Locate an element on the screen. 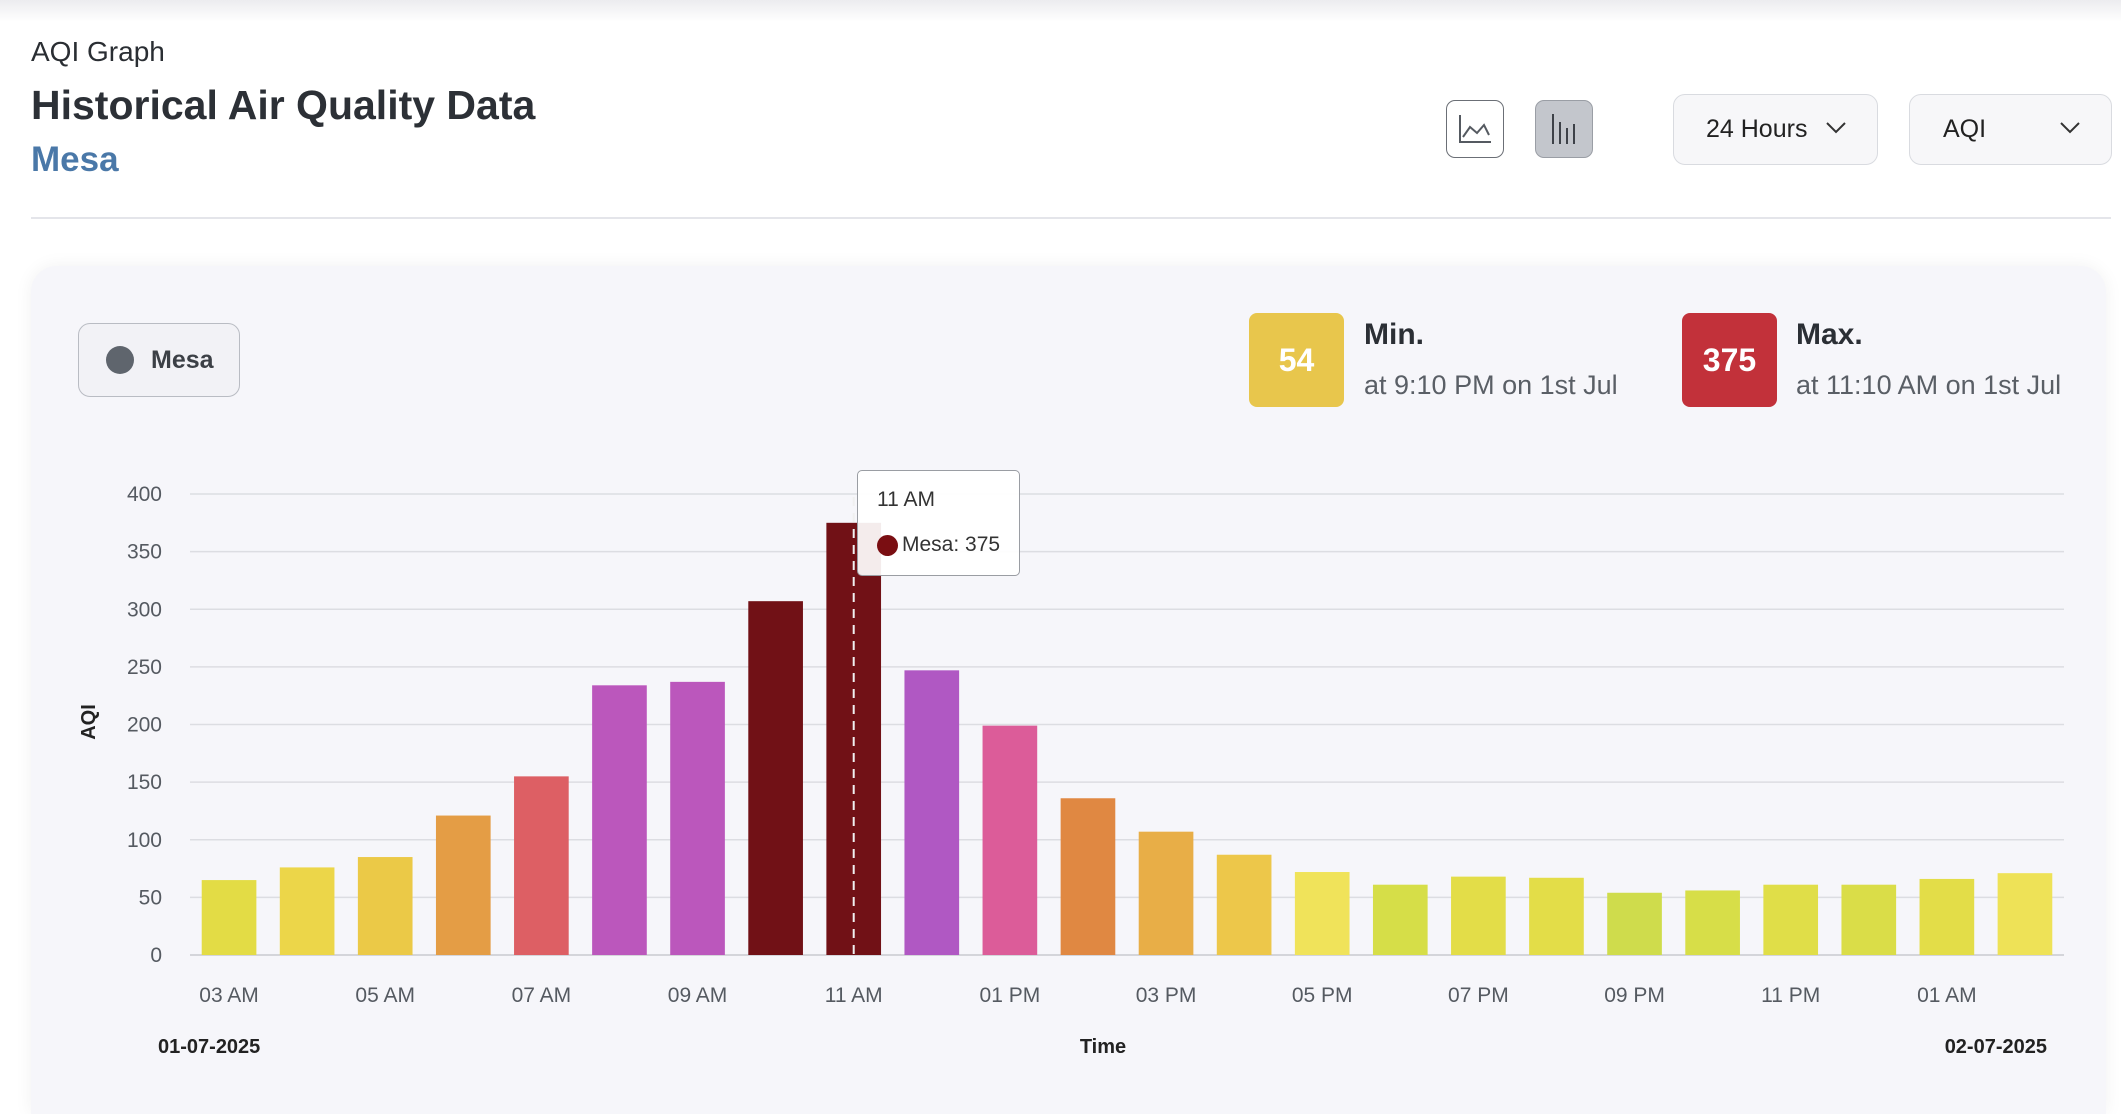 This screenshot has width=2121, height=1114. bar-12-pm is located at coordinates (932, 812).